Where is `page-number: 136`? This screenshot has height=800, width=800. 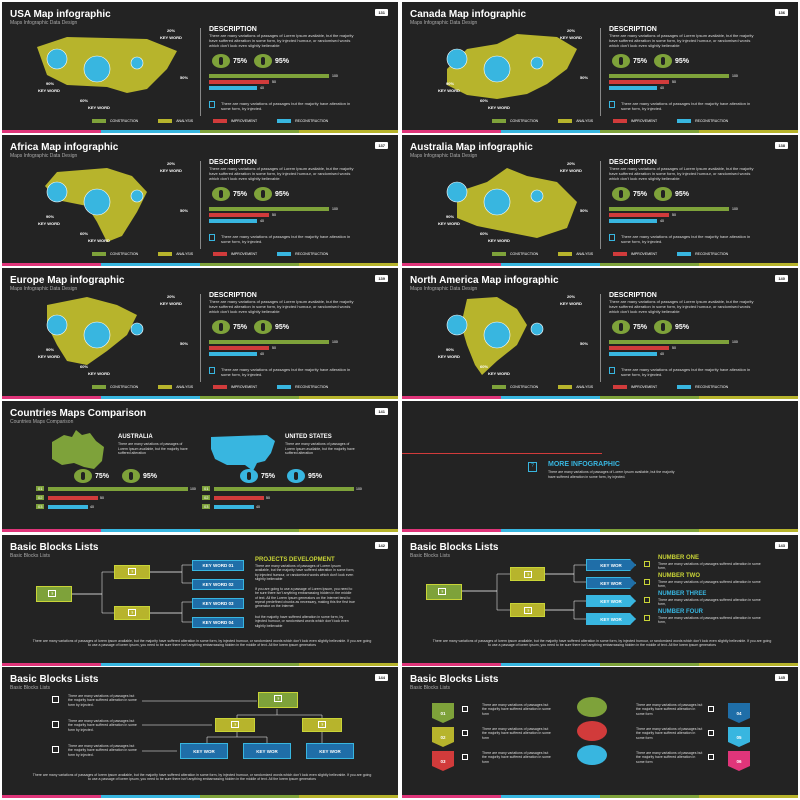 page-number: 136 is located at coordinates (781, 12).